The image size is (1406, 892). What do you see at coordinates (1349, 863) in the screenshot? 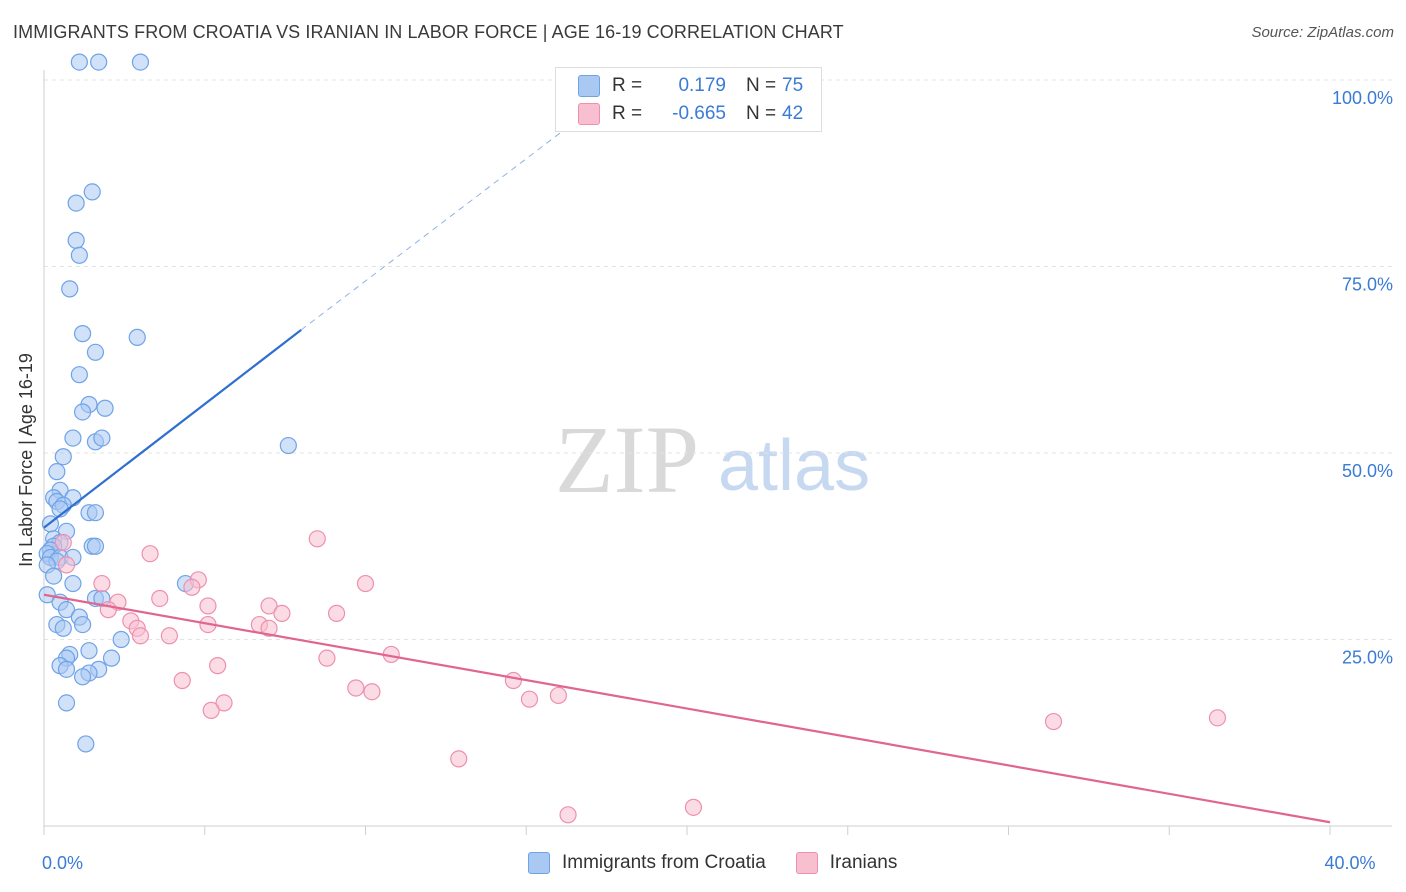
I see `x-tick-label: 40.0%` at bounding box center [1349, 863].